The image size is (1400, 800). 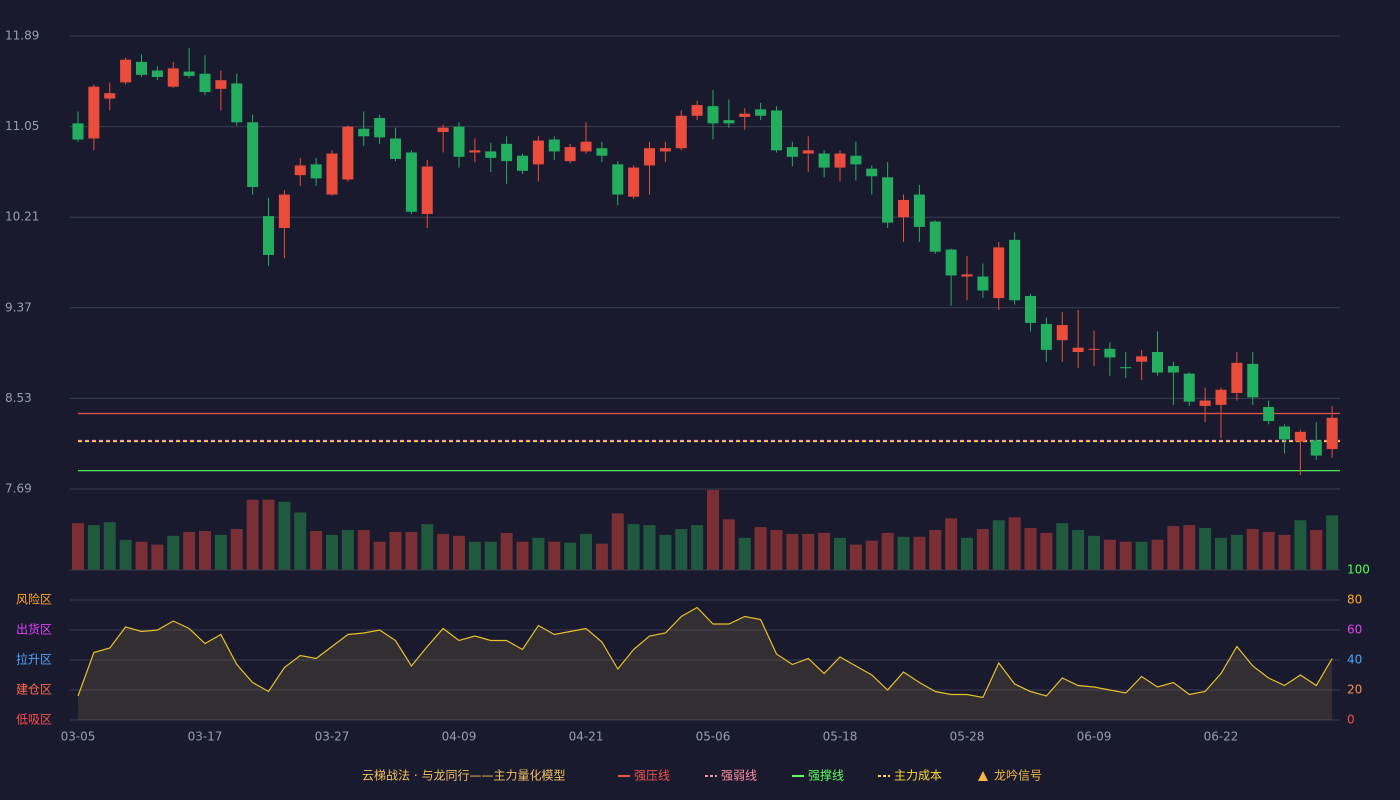 What do you see at coordinates (34, 629) in the screenshot?
I see `zone-label: 出货区` at bounding box center [34, 629].